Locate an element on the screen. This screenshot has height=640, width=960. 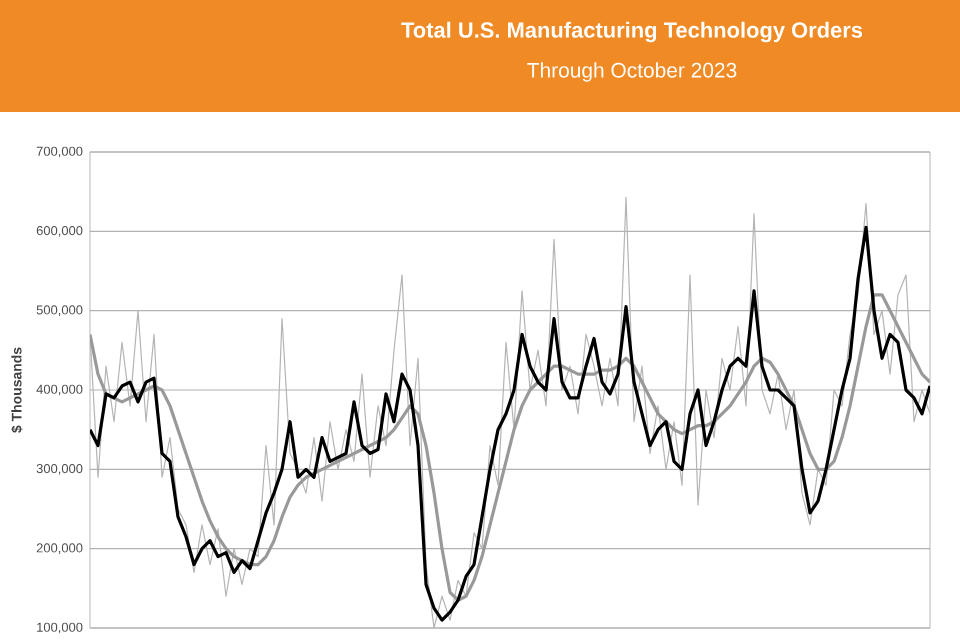
chart-subtitle: Through October 2023 is located at coordinates (632, 72).